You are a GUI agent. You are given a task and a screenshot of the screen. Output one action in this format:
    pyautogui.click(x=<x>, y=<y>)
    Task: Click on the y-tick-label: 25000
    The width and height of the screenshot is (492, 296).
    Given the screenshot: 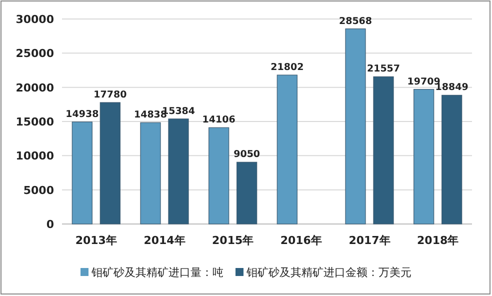 What is the action you would take?
    pyautogui.click(x=35, y=53)
    